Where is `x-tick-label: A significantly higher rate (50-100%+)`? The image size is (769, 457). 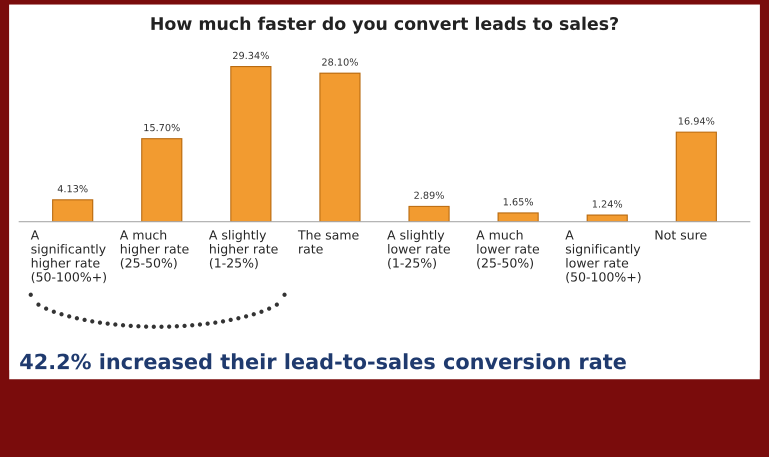
x-tick-label: A significantly higher rate (50-100%+) is located at coordinates (68, 257).